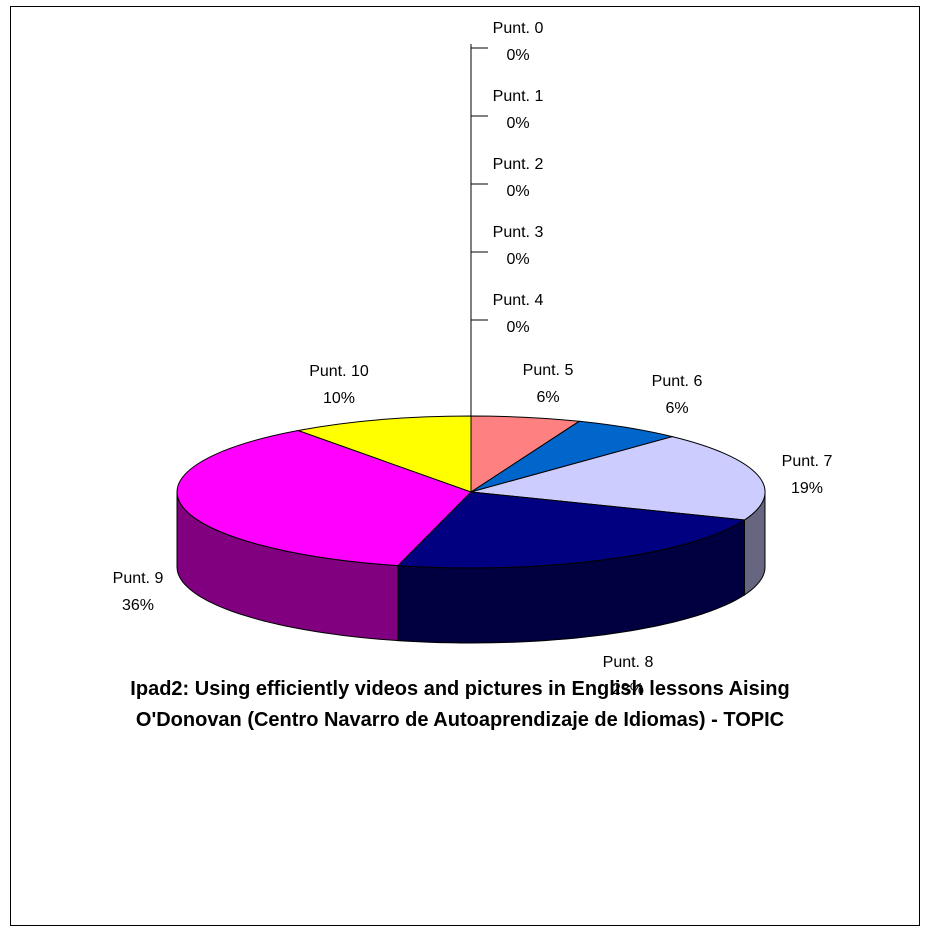  I want to click on slice-label-punt-10: Punt. 10, so click(339, 371).